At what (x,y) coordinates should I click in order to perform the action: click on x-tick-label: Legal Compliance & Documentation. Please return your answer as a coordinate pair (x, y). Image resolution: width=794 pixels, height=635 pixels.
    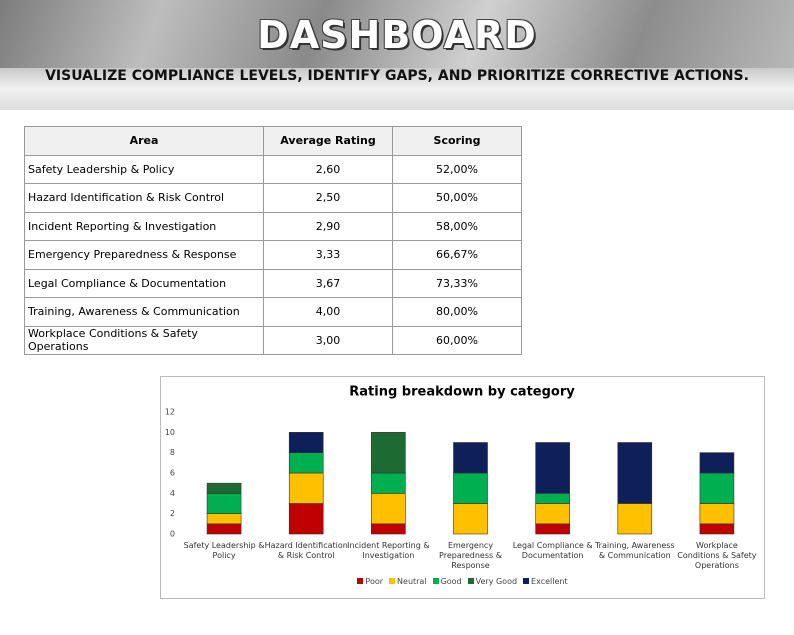
    Looking at the image, I should click on (552, 550).